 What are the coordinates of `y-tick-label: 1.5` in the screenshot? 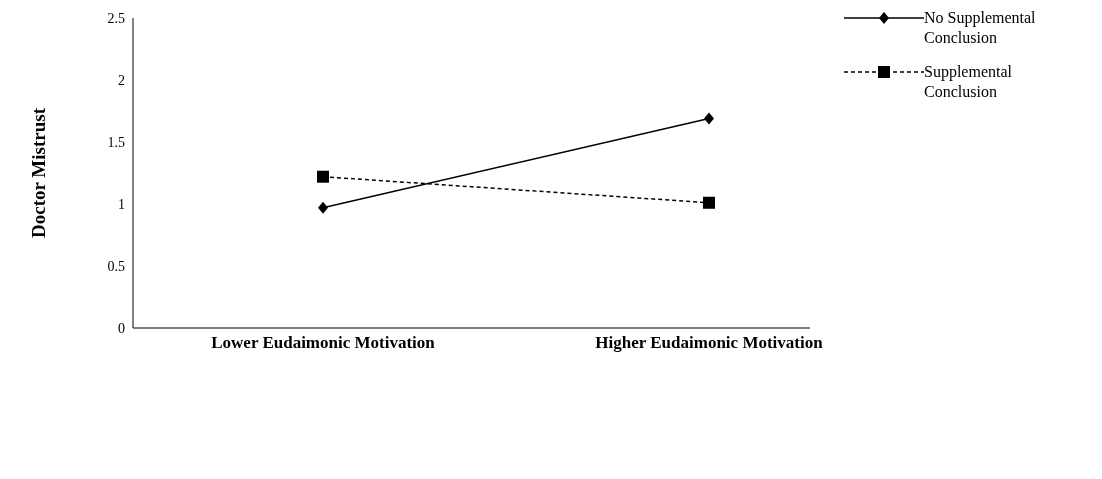 It's located at (116, 142).